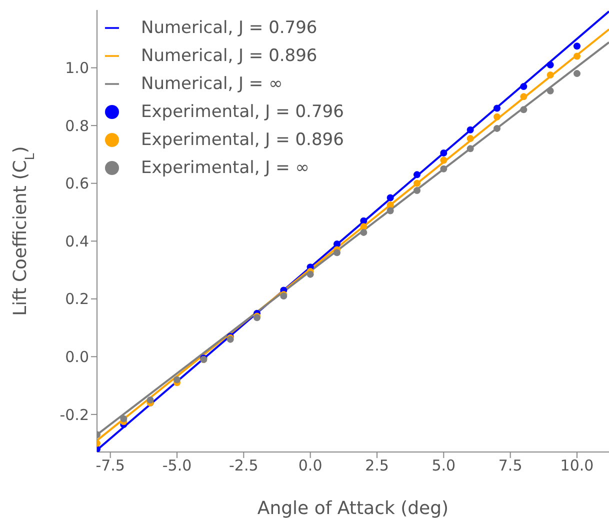 The image size is (609, 518). What do you see at coordinates (377, 465) in the screenshot?
I see `x-tick-label: 2.5` at bounding box center [377, 465].